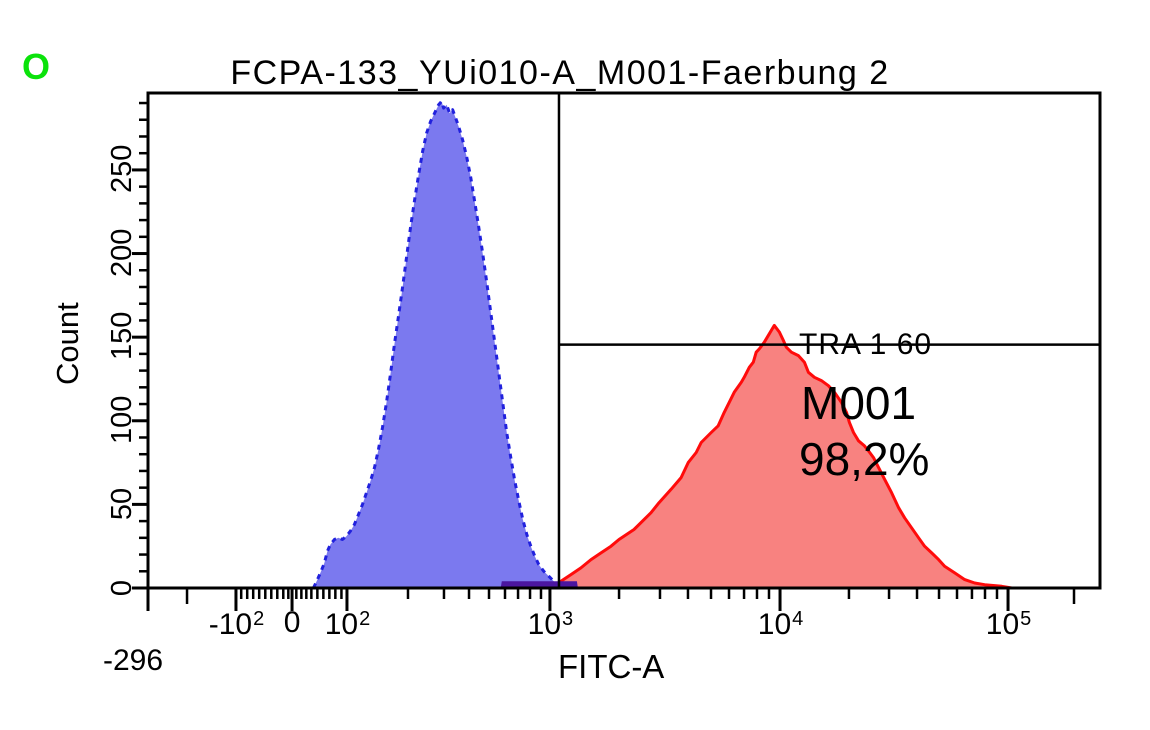 This screenshot has height=730, width=1150. What do you see at coordinates (864, 459) in the screenshot?
I see `population-percent-label: 98,2%` at bounding box center [864, 459].